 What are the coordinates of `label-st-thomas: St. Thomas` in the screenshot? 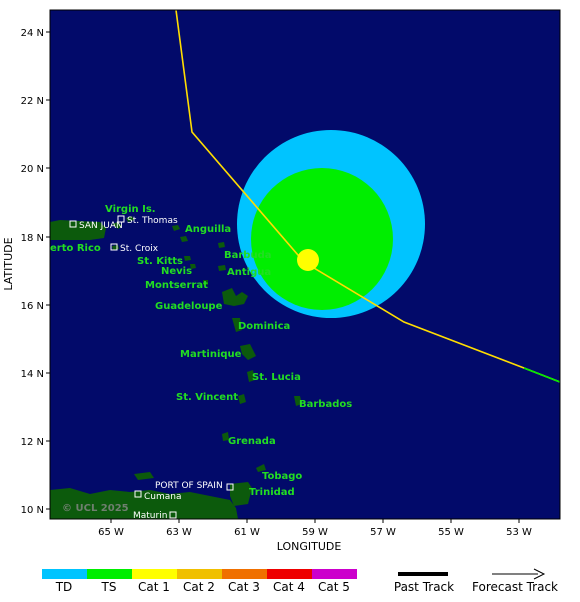 It's located at (152, 221).